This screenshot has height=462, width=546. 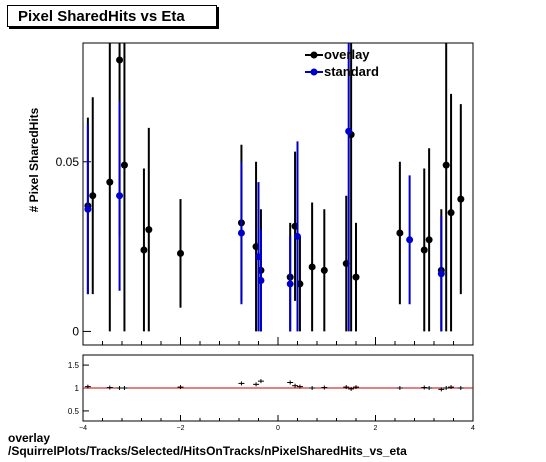 What do you see at coordinates (75, 331) in the screenshot?
I see `y-tick-label: 0` at bounding box center [75, 331].